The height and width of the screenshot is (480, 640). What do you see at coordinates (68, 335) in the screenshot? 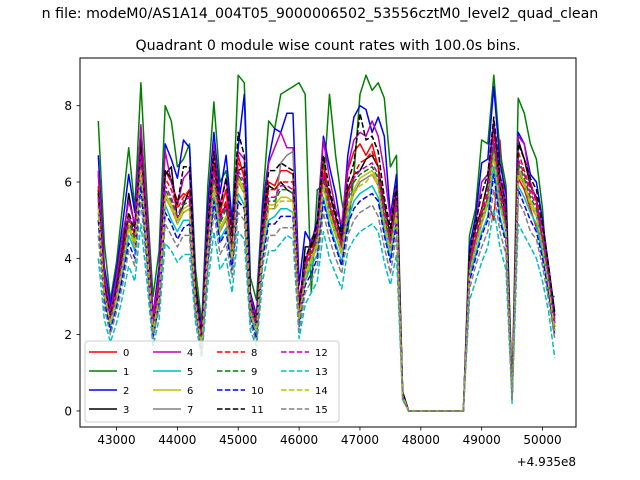
I see `y-tick-label: 2` at bounding box center [68, 335].